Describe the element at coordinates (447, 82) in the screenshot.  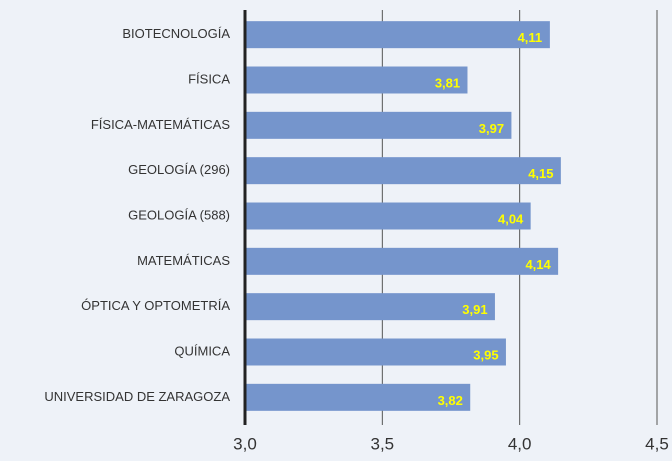
I see `value-label: 3,81` at that location.